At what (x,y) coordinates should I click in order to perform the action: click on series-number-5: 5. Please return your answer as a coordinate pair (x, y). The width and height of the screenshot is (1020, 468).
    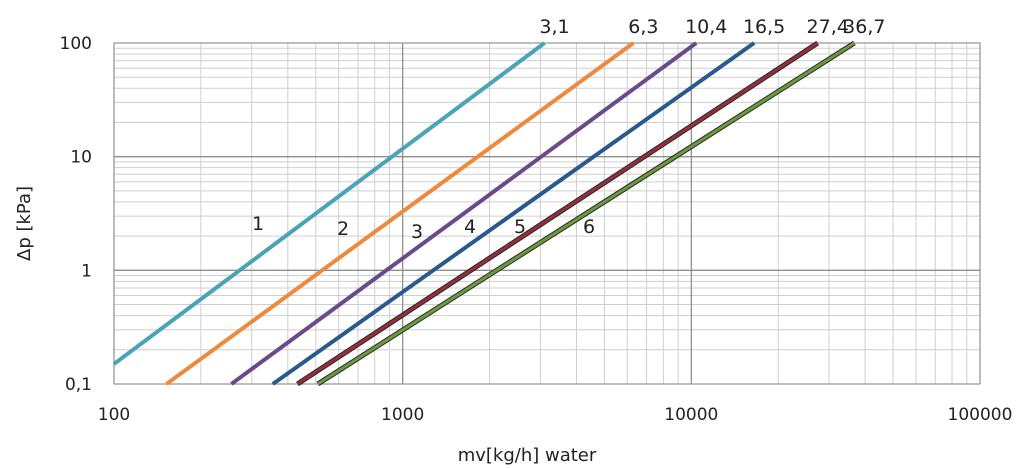
    Looking at the image, I should click on (520, 227).